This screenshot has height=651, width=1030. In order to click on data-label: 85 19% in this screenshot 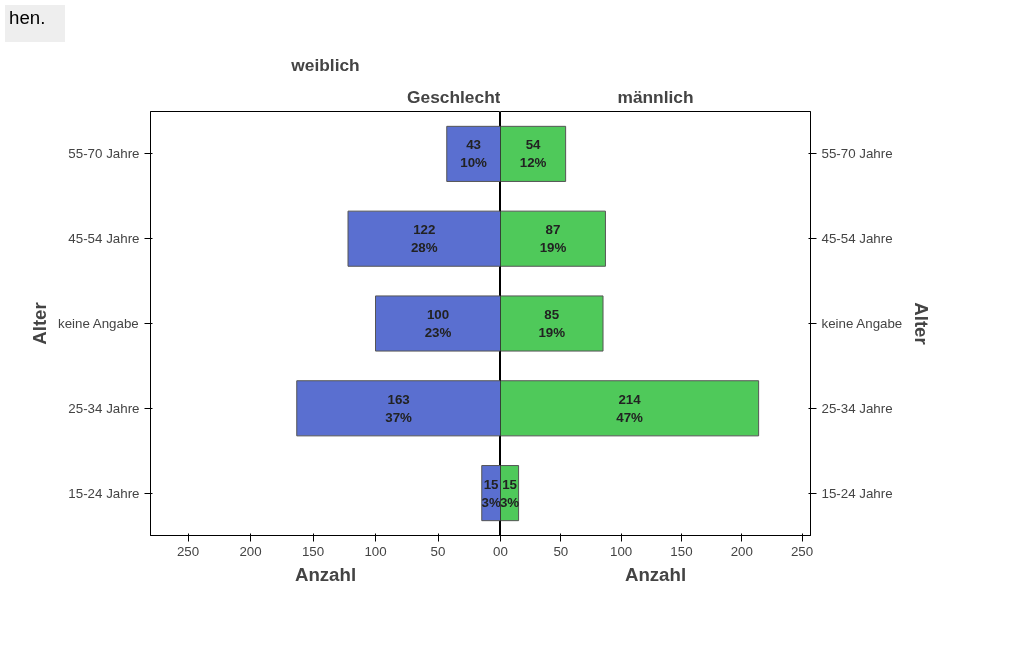, I will do `click(552, 323)`.